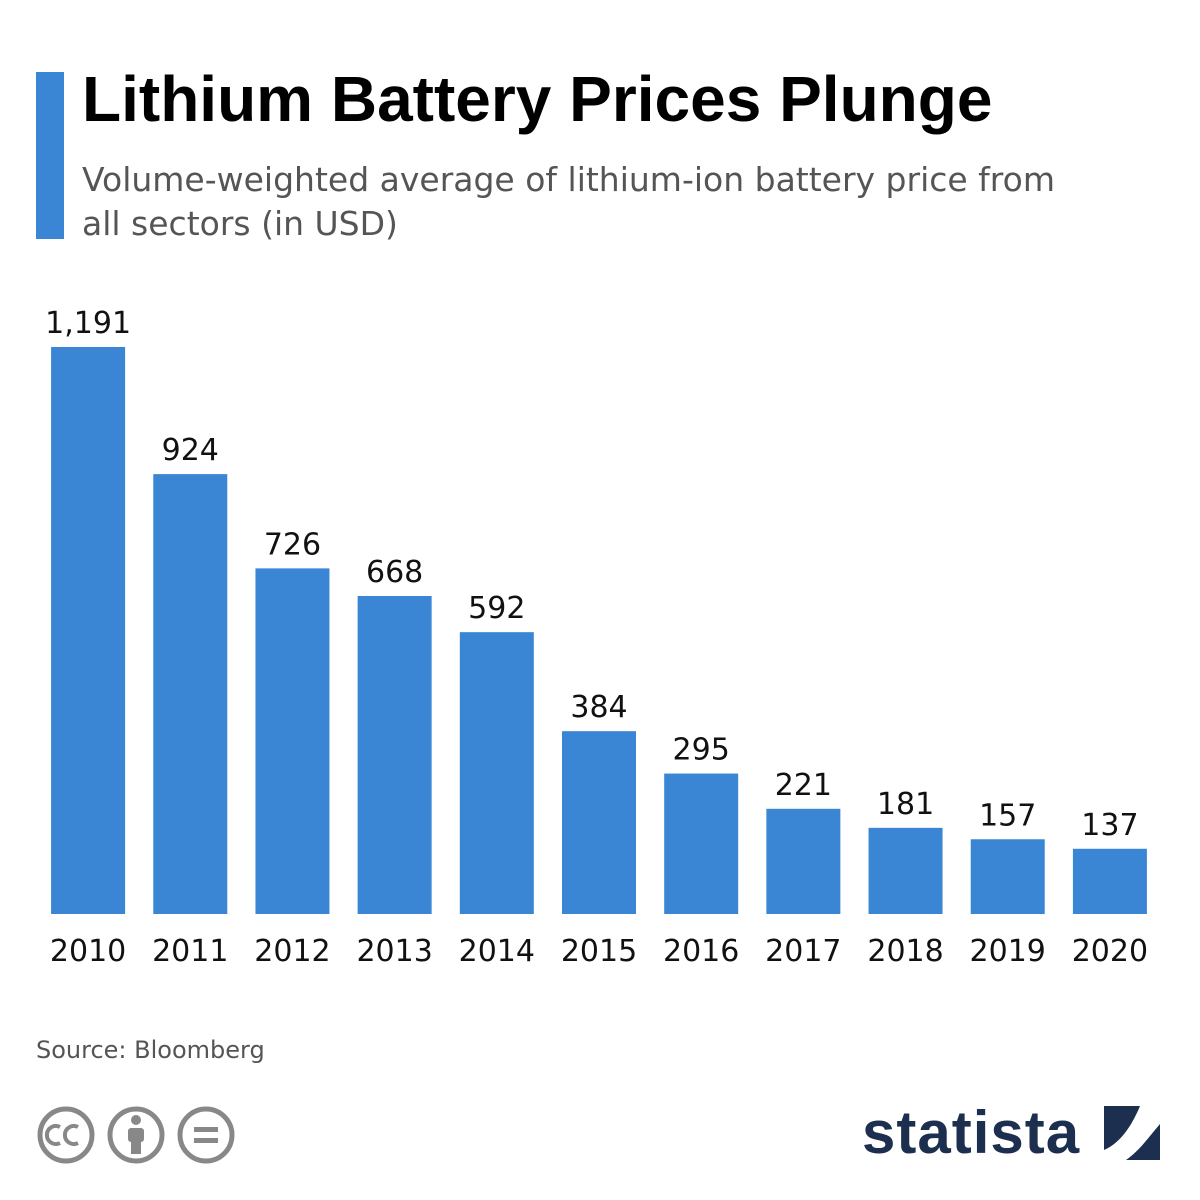 The height and width of the screenshot is (1200, 1200). I want to click on source: Source: Bloomberg, so click(150, 1050).